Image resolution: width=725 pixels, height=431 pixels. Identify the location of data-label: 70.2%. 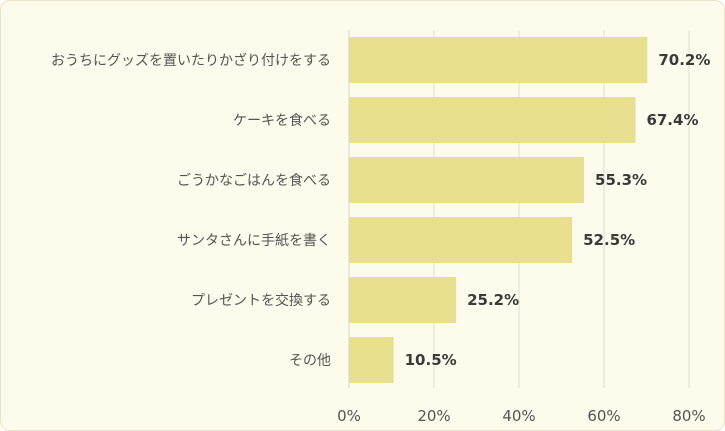
(684, 60).